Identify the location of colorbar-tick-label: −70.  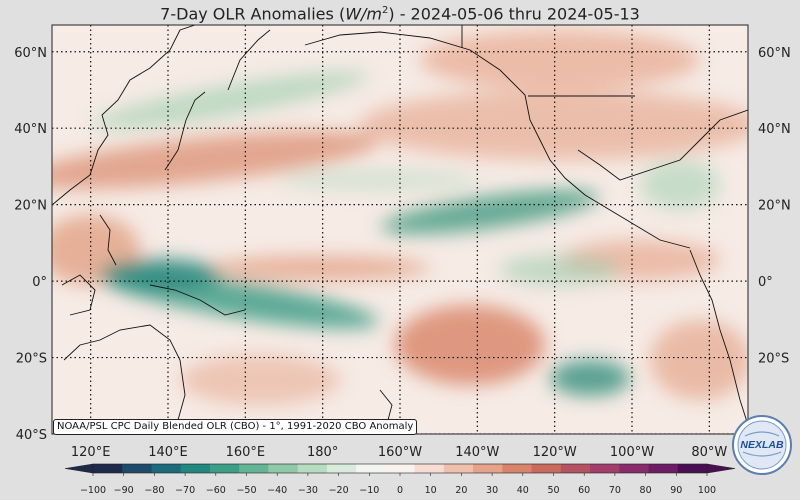
(185, 490).